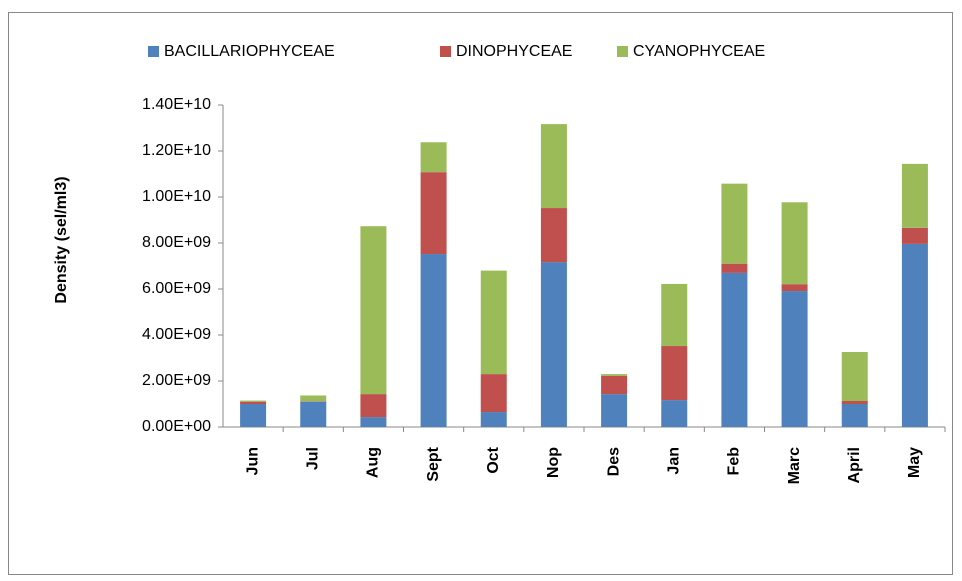 The width and height of the screenshot is (962, 581). What do you see at coordinates (176, 380) in the screenshot?
I see `y-tick-label: 2.00E+09` at bounding box center [176, 380].